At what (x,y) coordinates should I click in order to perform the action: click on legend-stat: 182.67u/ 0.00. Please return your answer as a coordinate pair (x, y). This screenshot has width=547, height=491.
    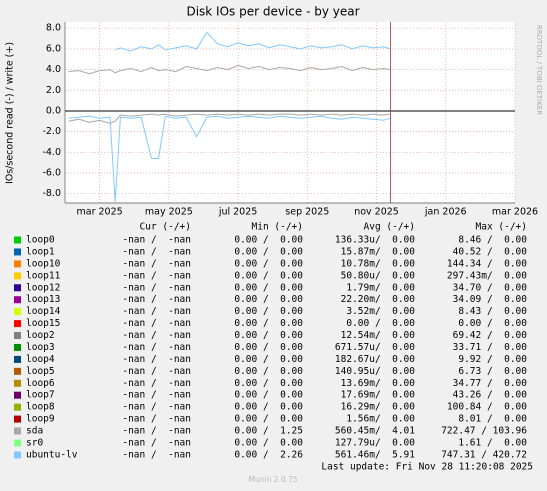
    Looking at the image, I should click on (375, 359).